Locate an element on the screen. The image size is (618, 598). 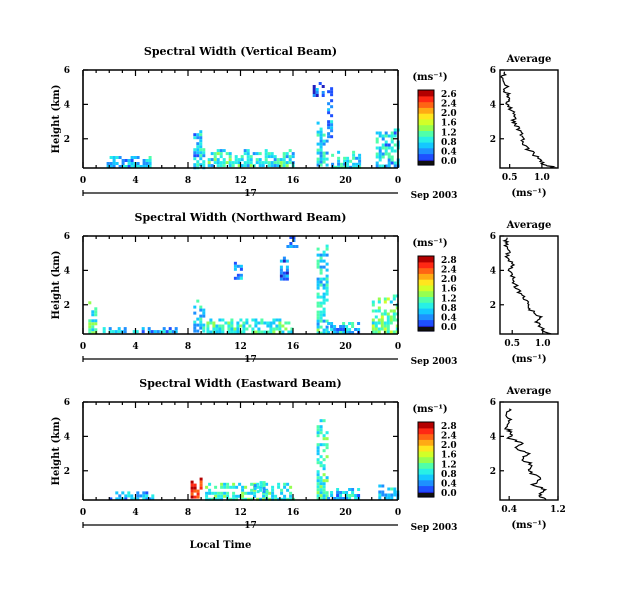
x-tick-label: 0 is located at coordinates (398, 181).